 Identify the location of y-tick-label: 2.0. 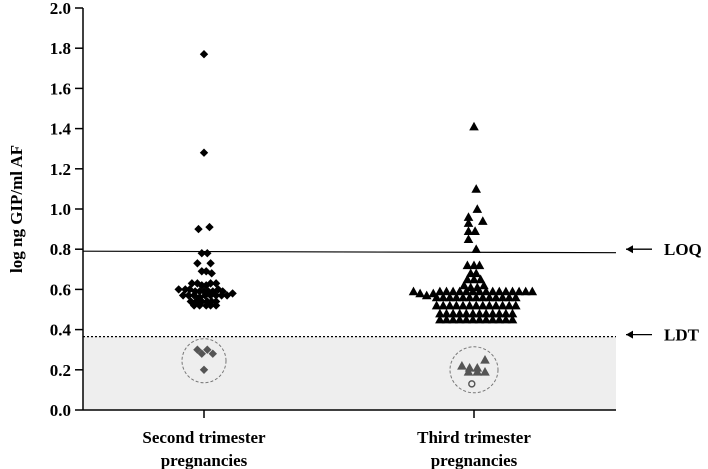
(60, 9).